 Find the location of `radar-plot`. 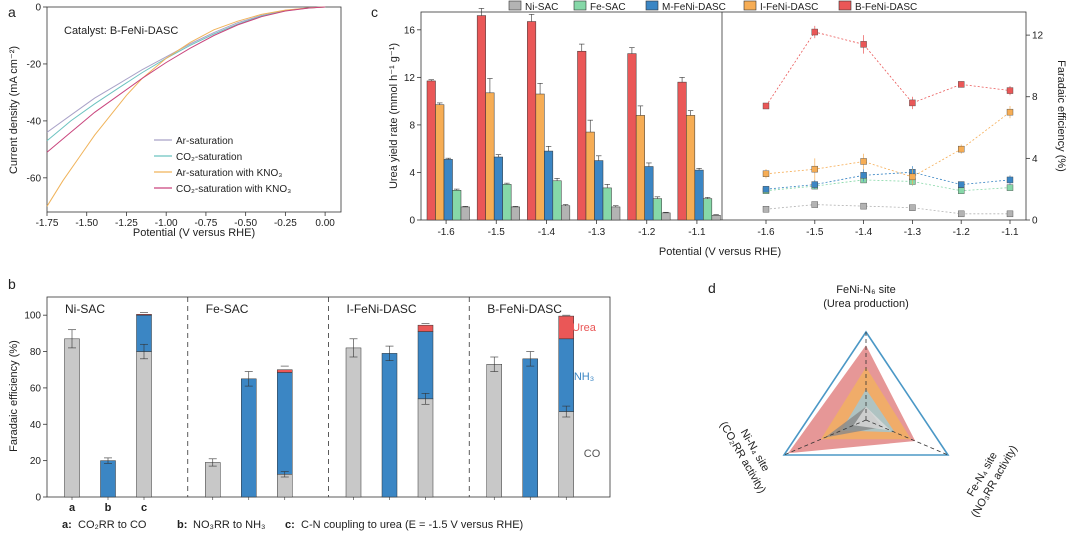

radar-plot is located at coordinates (866, 393).